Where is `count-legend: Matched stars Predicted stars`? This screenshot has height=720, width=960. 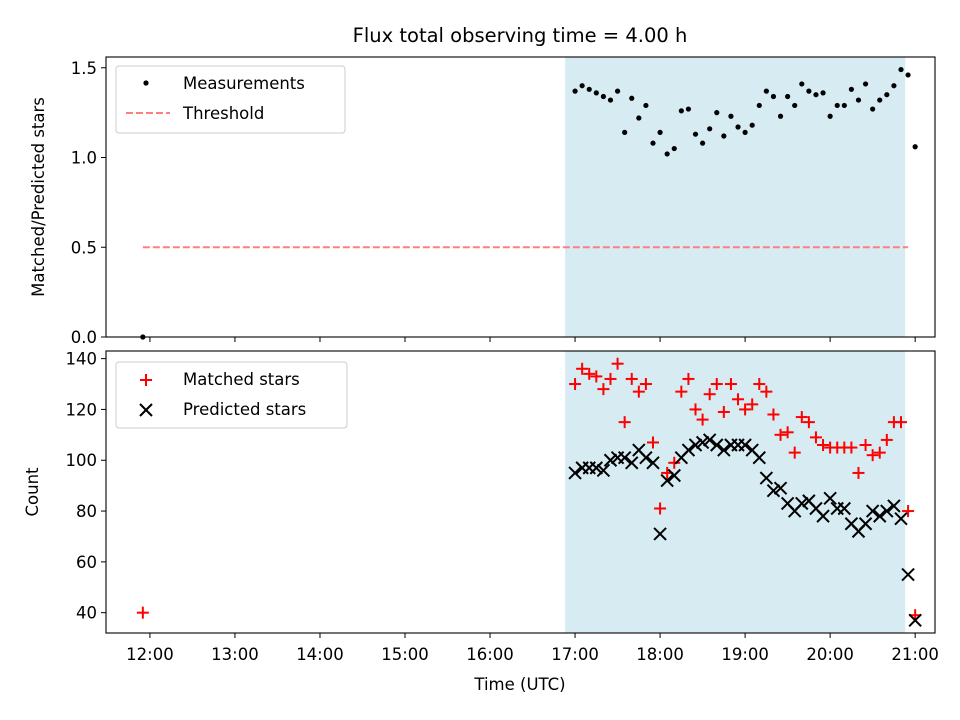 count-legend: Matched stars Predicted stars is located at coordinates (231, 395).